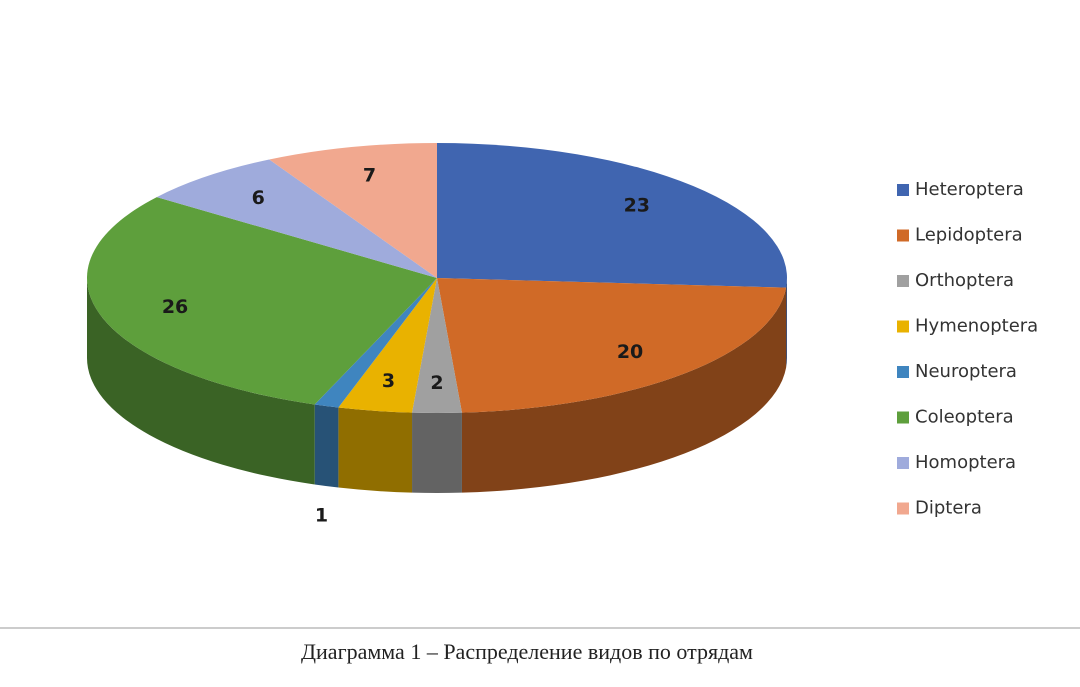 The height and width of the screenshot is (687, 1080). Describe the element at coordinates (258, 198) in the screenshot. I see `data-label: 6` at that location.